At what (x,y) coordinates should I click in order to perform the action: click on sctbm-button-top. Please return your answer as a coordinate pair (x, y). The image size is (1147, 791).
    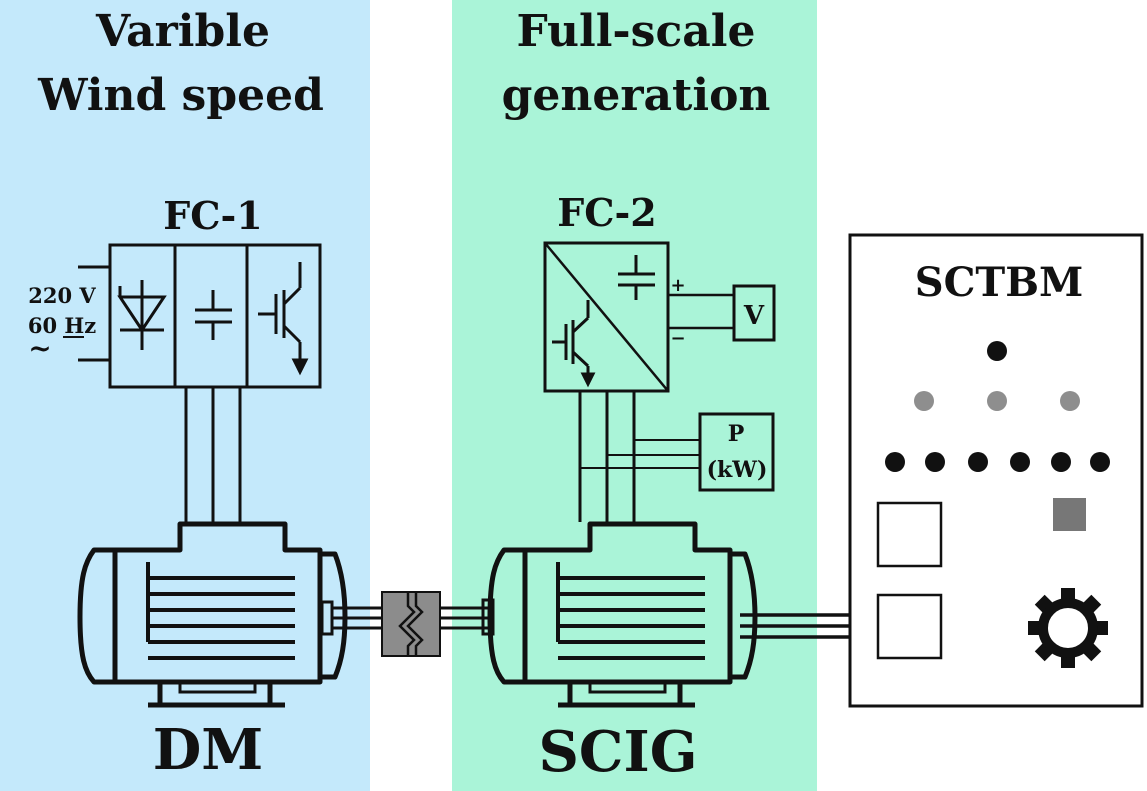
    Looking at the image, I should click on (909, 534).